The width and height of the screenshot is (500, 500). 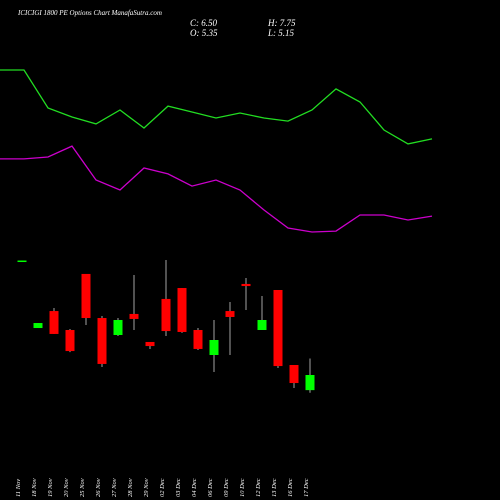 I want to click on x-tick-label: 04 Dec, so click(x=194, y=487).